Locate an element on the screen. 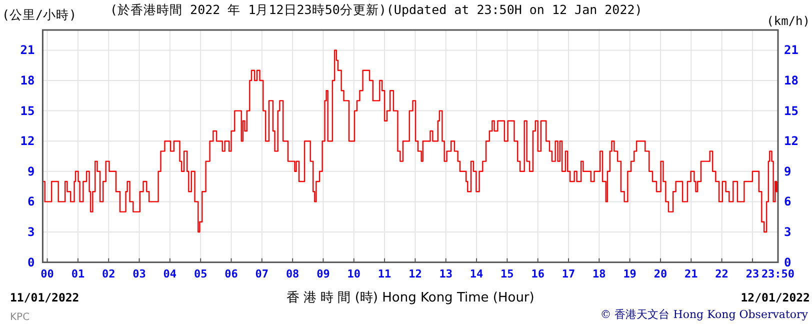 This screenshot has height=327, width=812. x-tick-label: 00 is located at coordinates (47, 273).